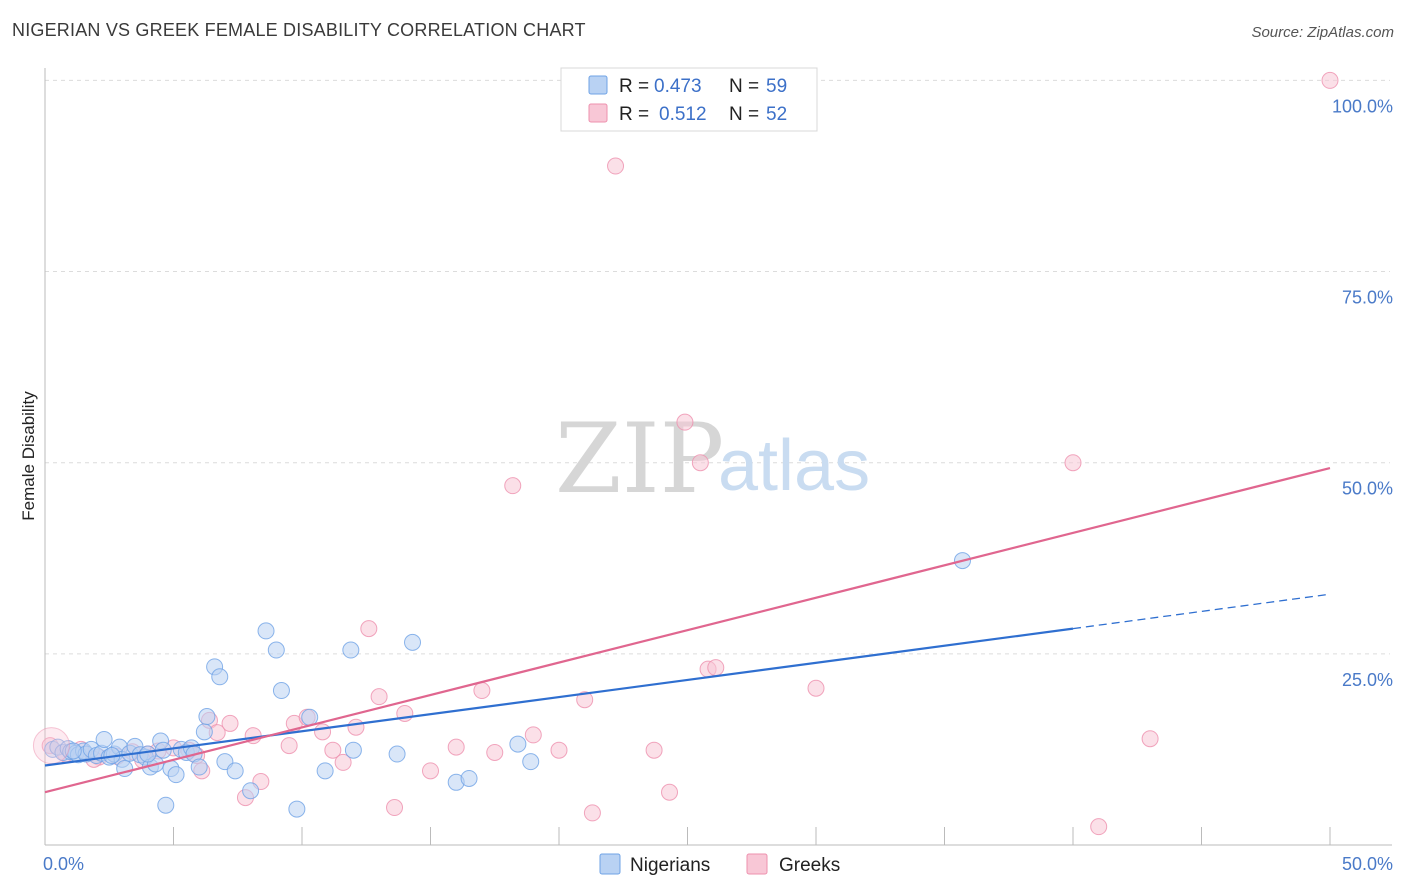 The width and height of the screenshot is (1406, 892). I want to click on legend-nigerians-r-value: 0.473, so click(678, 86).